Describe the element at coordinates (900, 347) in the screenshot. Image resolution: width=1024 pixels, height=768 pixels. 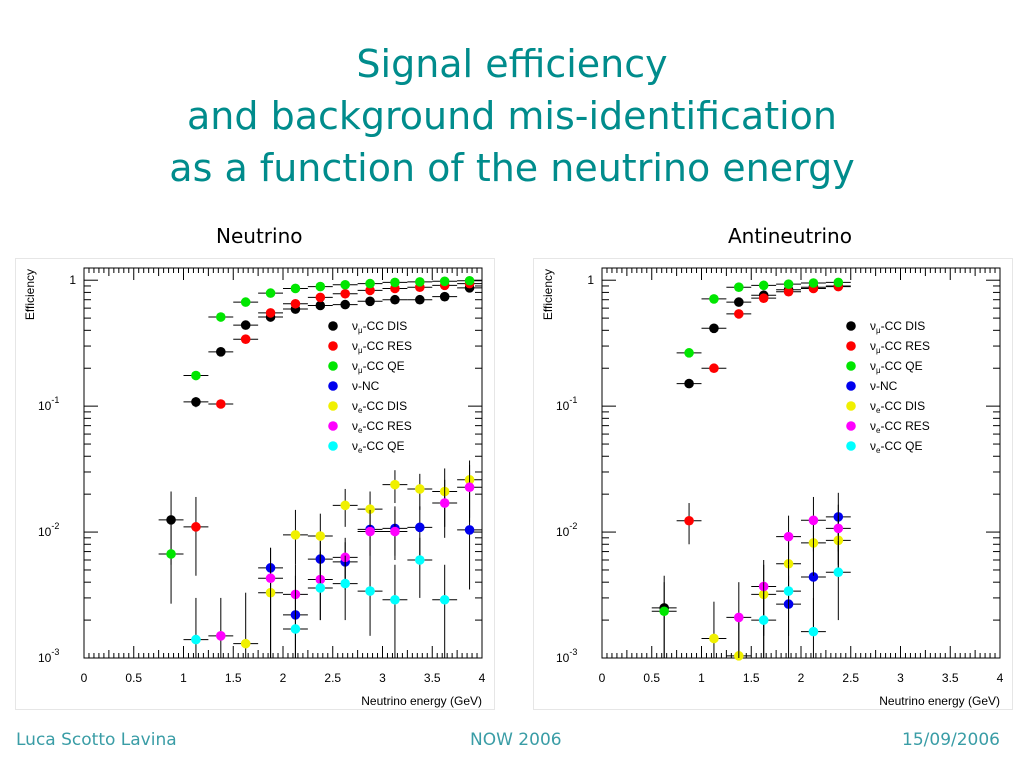
I see `legend-entry: νμ-CC RES` at that location.